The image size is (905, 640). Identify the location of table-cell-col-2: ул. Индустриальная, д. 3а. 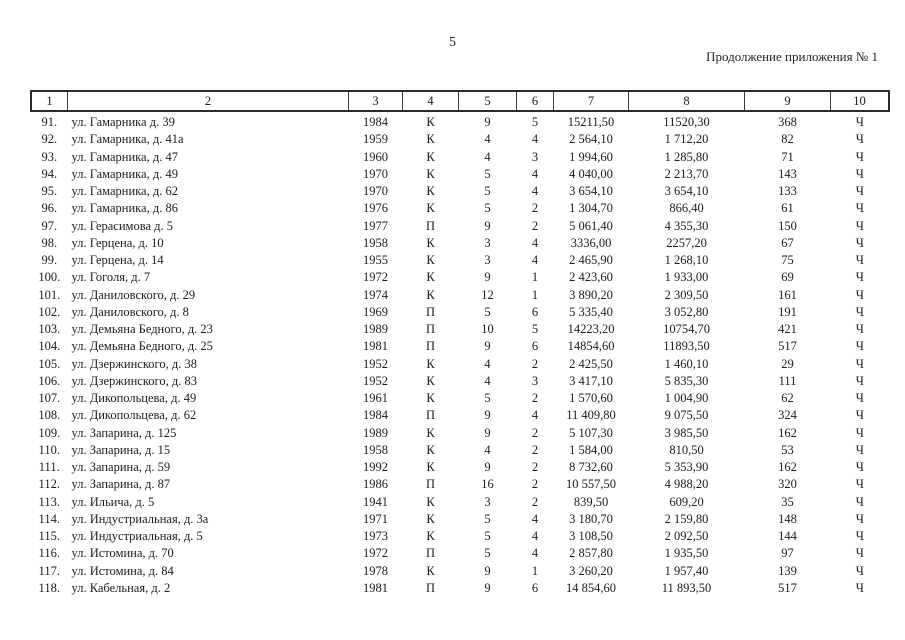
(140, 518).